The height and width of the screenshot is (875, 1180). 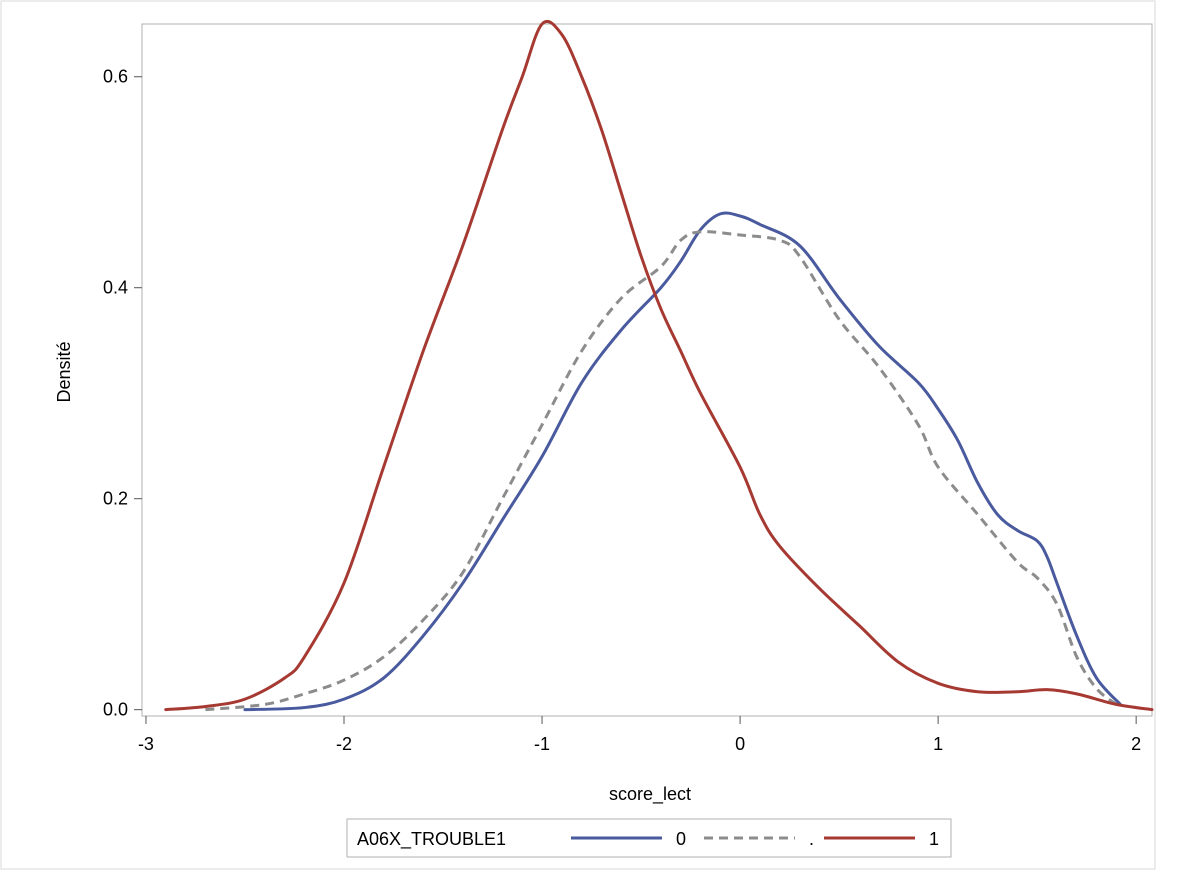 I want to click on x-tick-label: 0, so click(x=740, y=744).